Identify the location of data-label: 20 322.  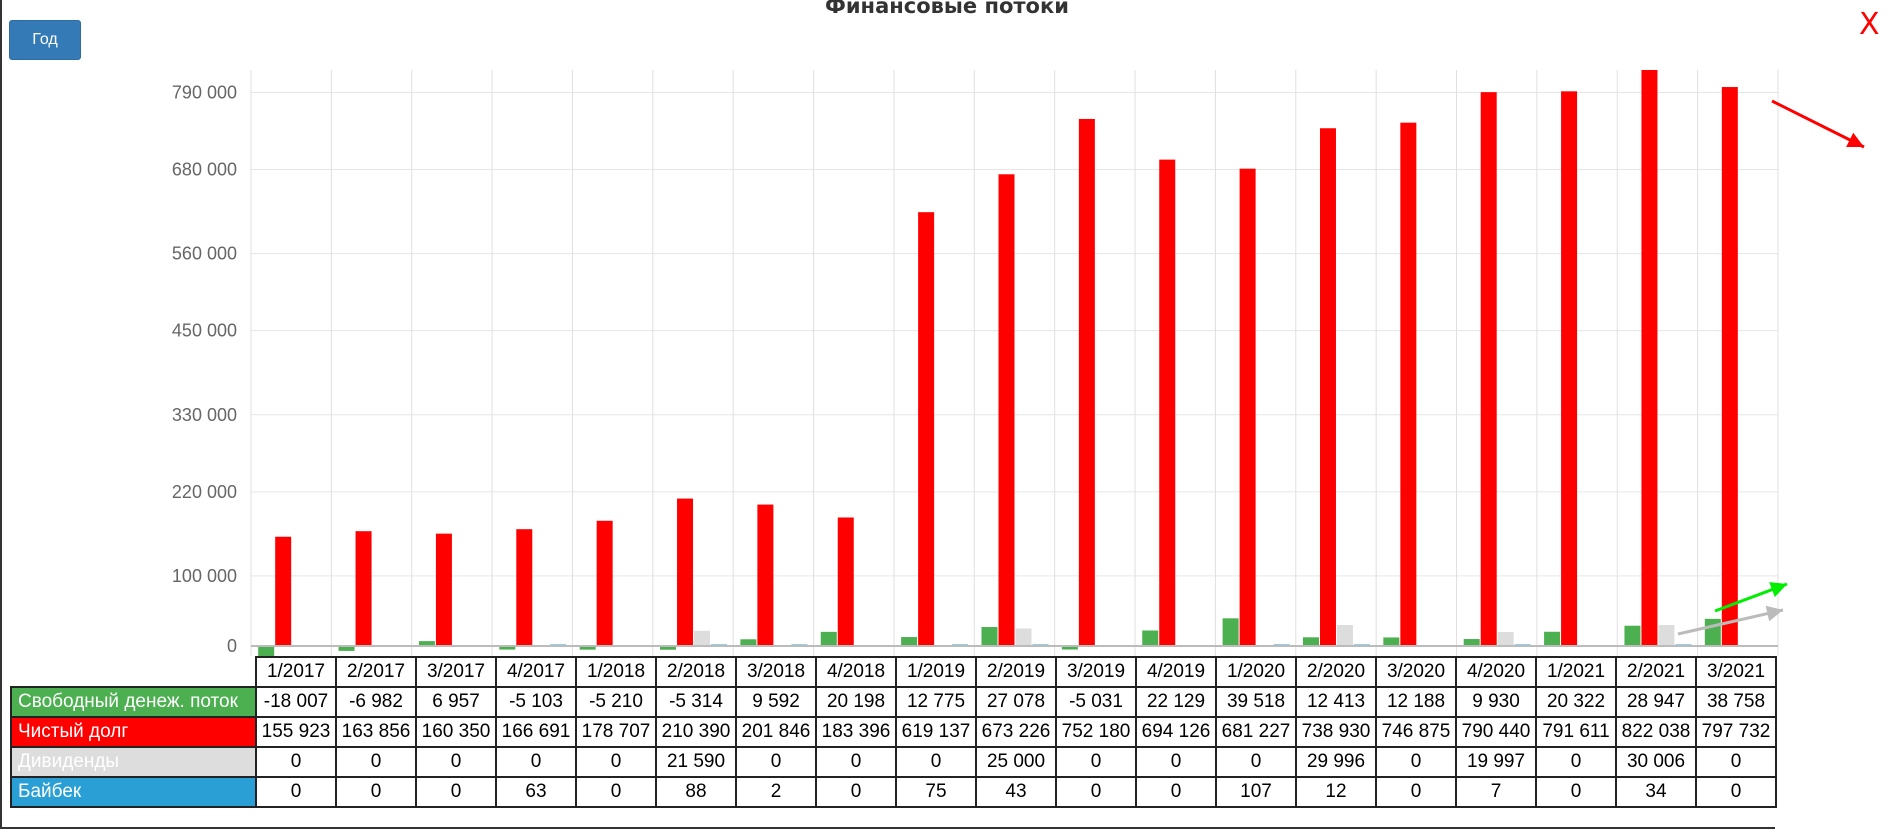
(1576, 702).